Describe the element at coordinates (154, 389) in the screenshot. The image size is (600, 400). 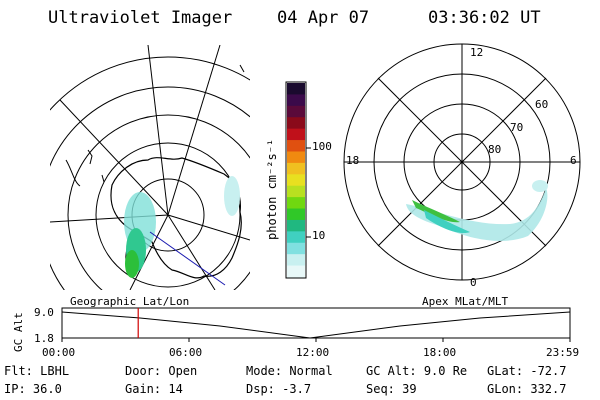
I see `status-gain: Gain: 14` at that location.